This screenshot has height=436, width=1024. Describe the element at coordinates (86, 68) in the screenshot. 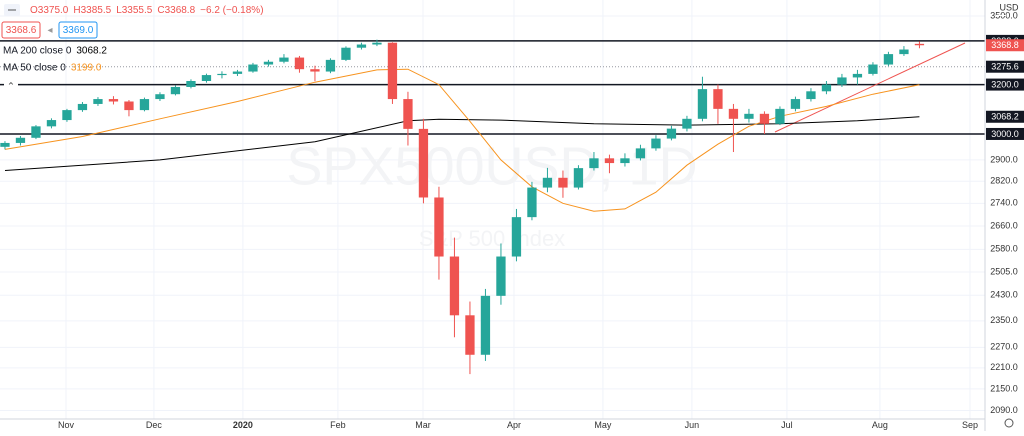

I see `indicator-value: 3199.0` at that location.